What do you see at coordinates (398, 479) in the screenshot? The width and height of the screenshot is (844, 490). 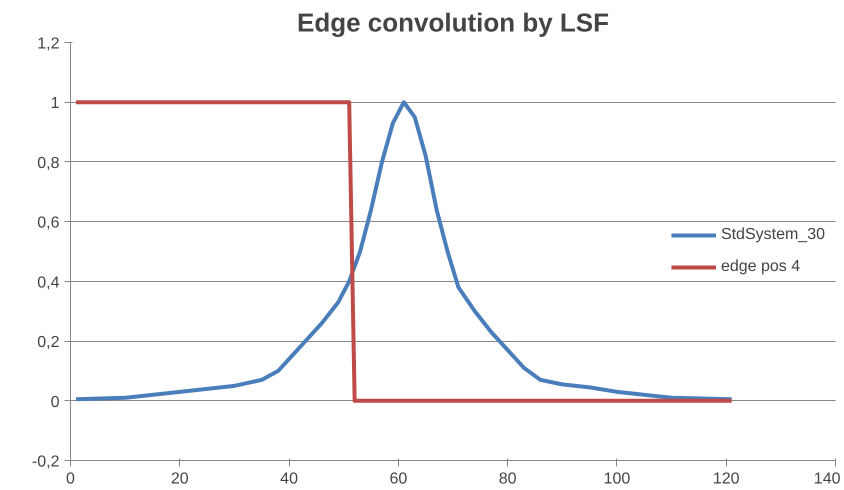 I see `x-tick-label: 60` at bounding box center [398, 479].